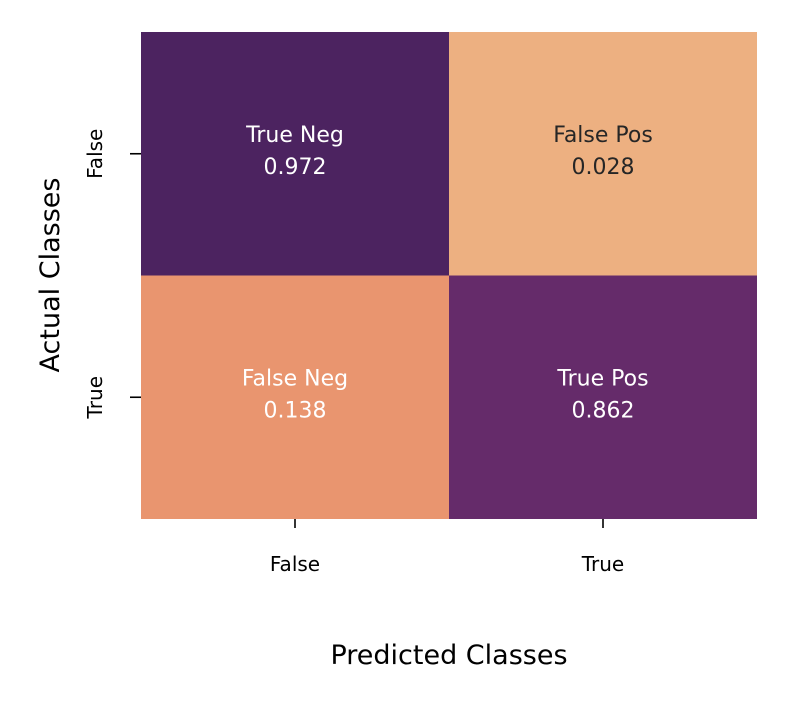 The width and height of the screenshot is (789, 705). Describe the element at coordinates (295, 154) in the screenshot. I see `cell-true-neg` at that location.